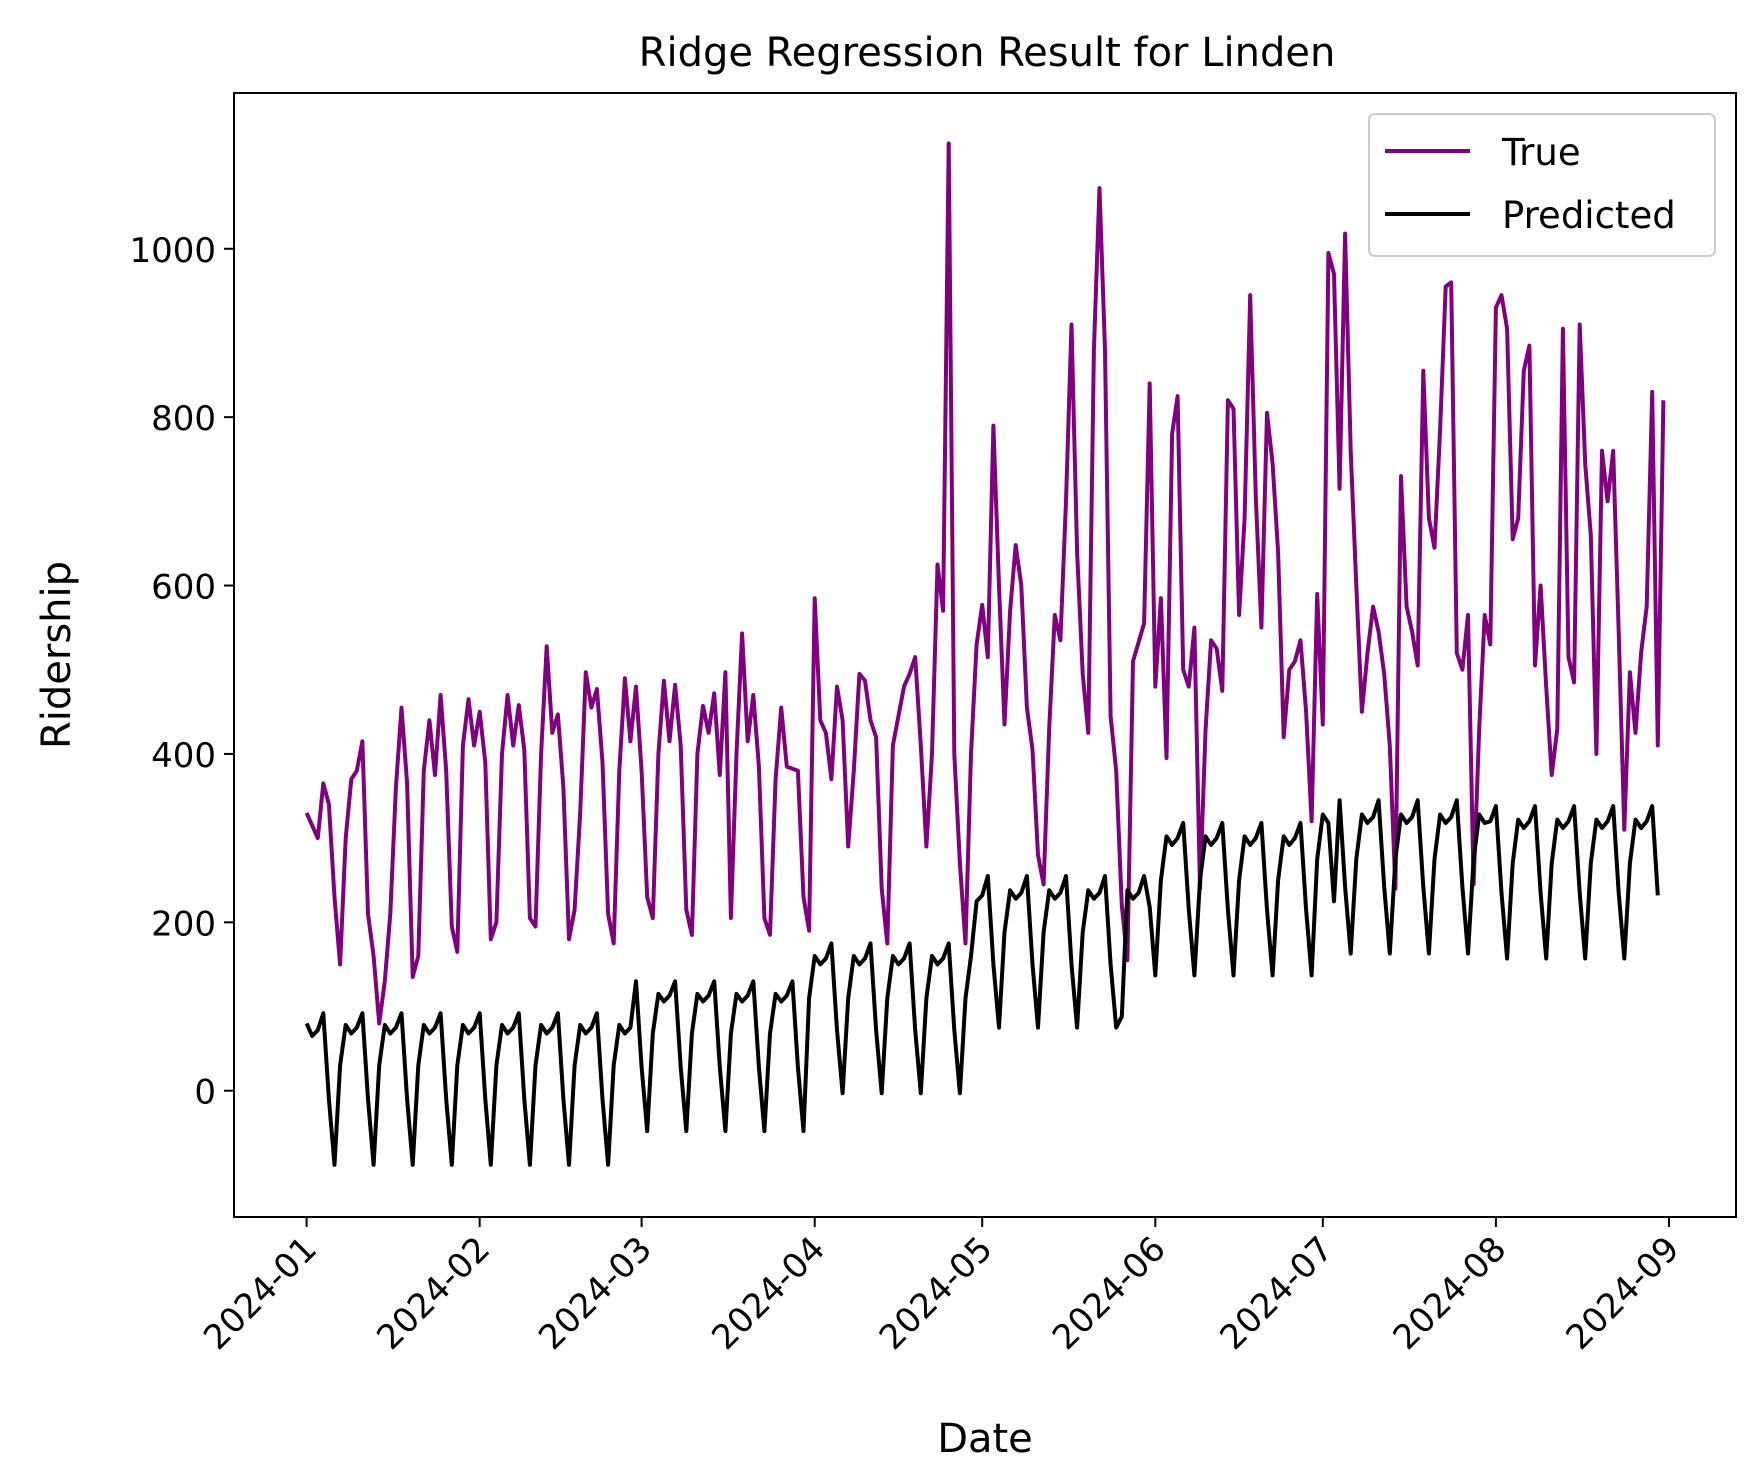  Describe the element at coordinates (183, 588) in the screenshot. I see `y-tick-label: 600` at that location.